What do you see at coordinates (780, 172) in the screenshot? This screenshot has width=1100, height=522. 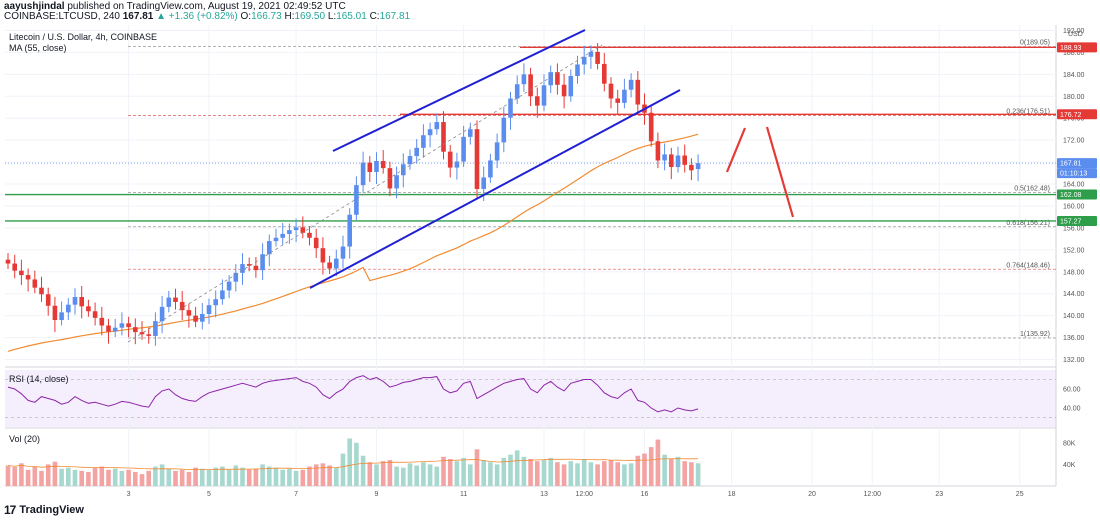 I see `projection-down-line` at bounding box center [780, 172].